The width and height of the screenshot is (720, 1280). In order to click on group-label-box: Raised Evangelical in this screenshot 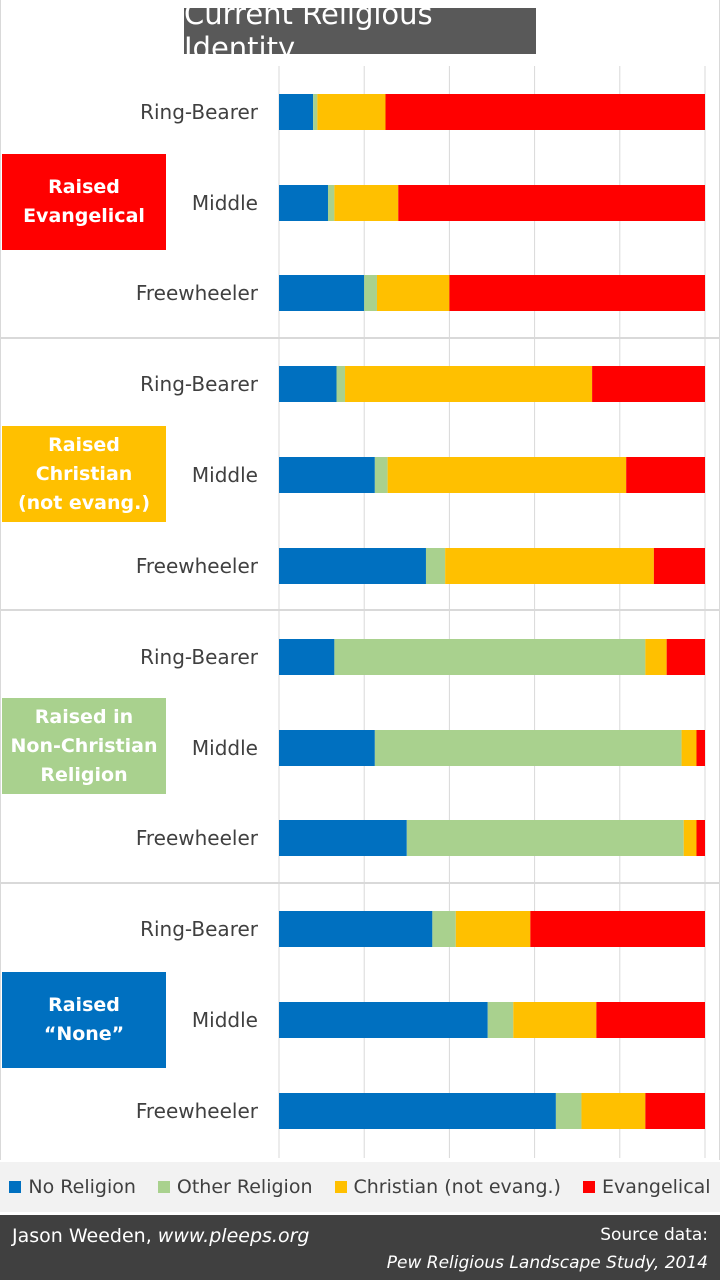, I will do `click(84, 202)`.